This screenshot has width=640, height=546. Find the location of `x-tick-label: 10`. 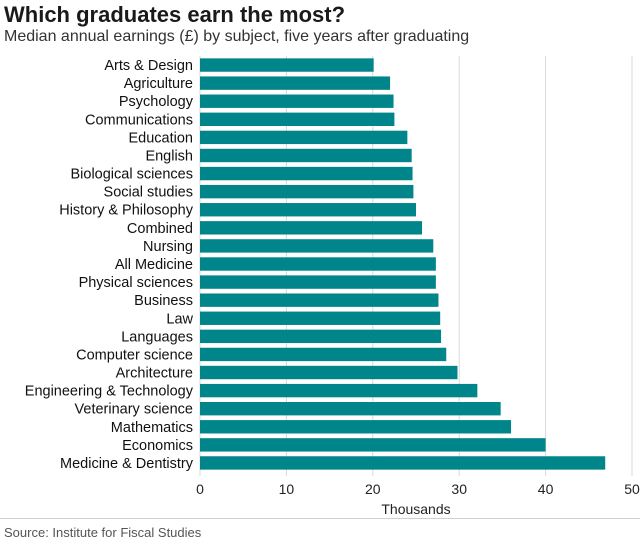

x-tick-label: 10 is located at coordinates (287, 489).